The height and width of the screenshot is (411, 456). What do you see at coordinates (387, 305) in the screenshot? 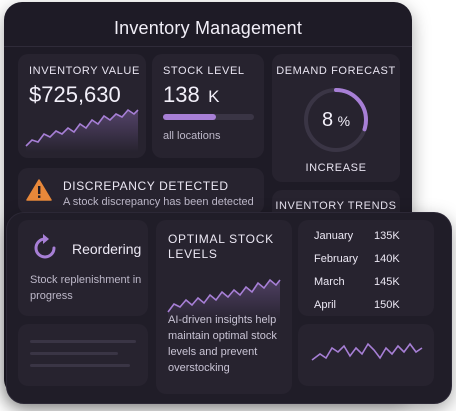
I see `trend-value: 150K` at bounding box center [387, 305].